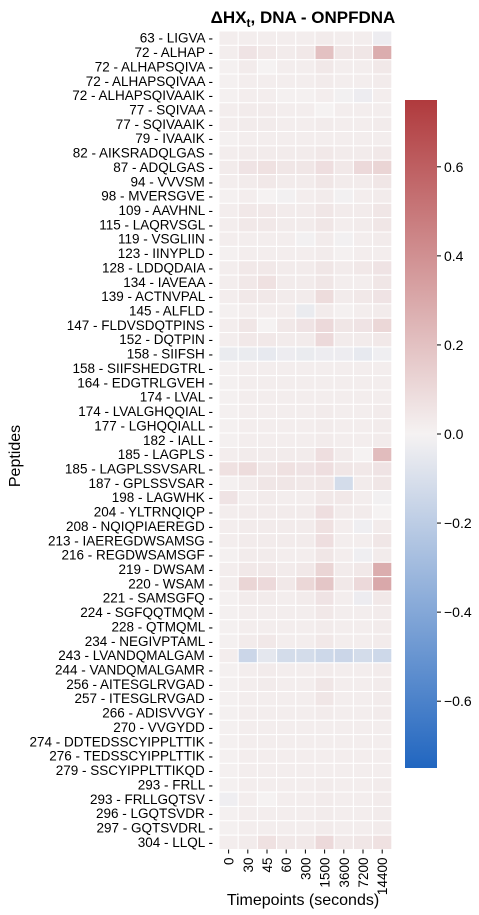 This screenshot has width=479, height=915. Describe the element at coordinates (170, 354) in the screenshot. I see `y-tick-label: 158 - SIIFSH -` at that location.